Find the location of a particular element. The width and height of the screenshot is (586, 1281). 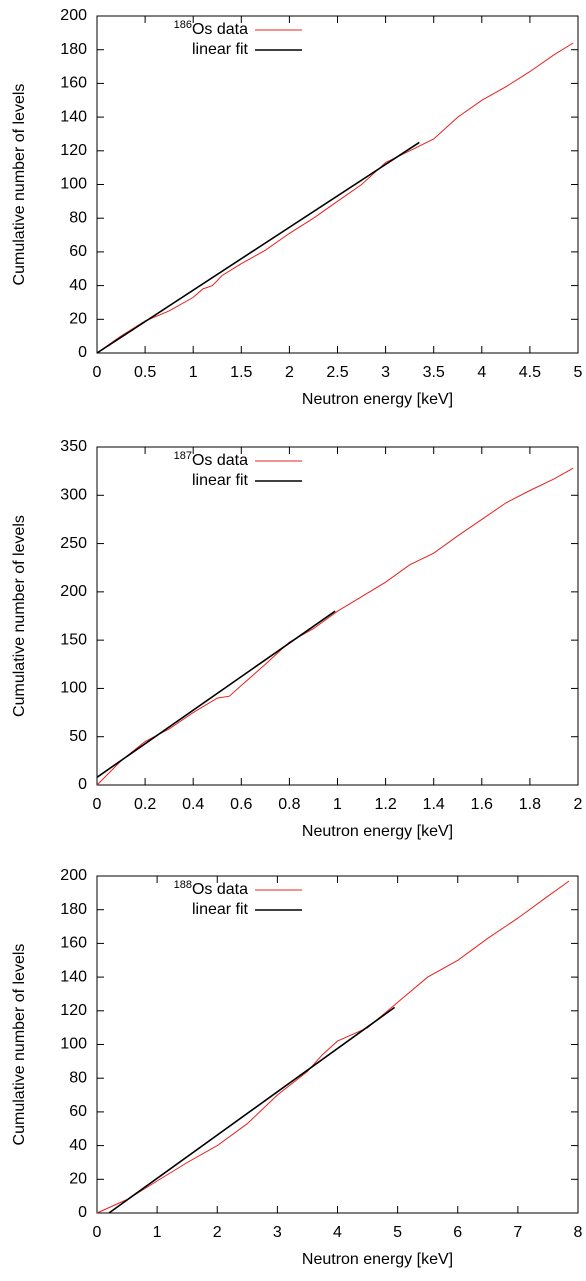

y-tick-label: 50 is located at coordinates (78, 736).